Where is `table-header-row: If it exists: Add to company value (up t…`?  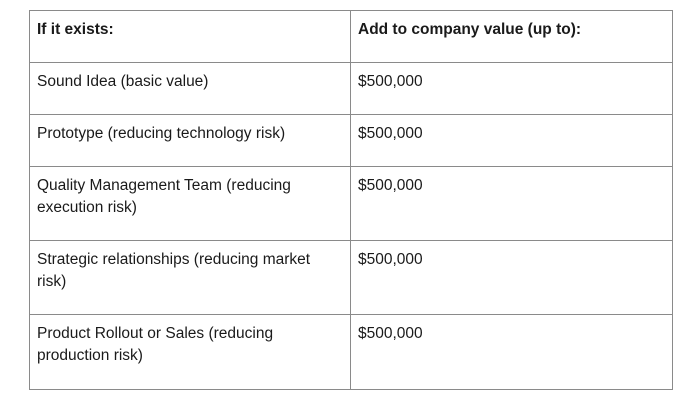 table-header-row: If it exists: Add to company value (up t… is located at coordinates (351, 36).